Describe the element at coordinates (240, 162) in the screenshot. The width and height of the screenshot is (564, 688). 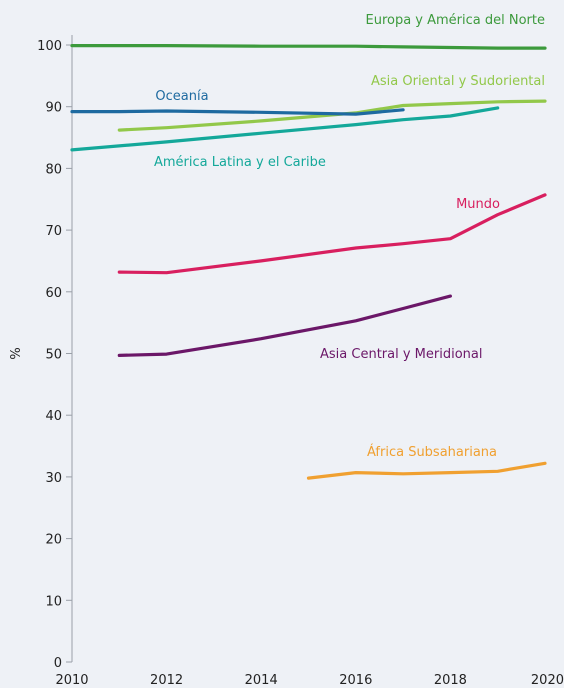
I see `series-label-3: América Latina y el Caribe` at that location.